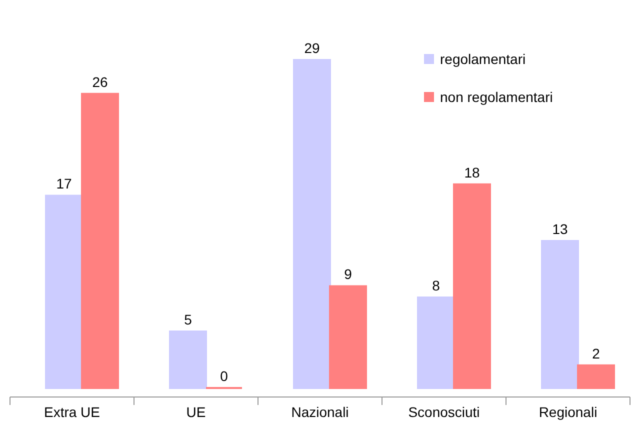  What do you see at coordinates (100, 82) in the screenshot?
I see `data-label: 26` at bounding box center [100, 82].